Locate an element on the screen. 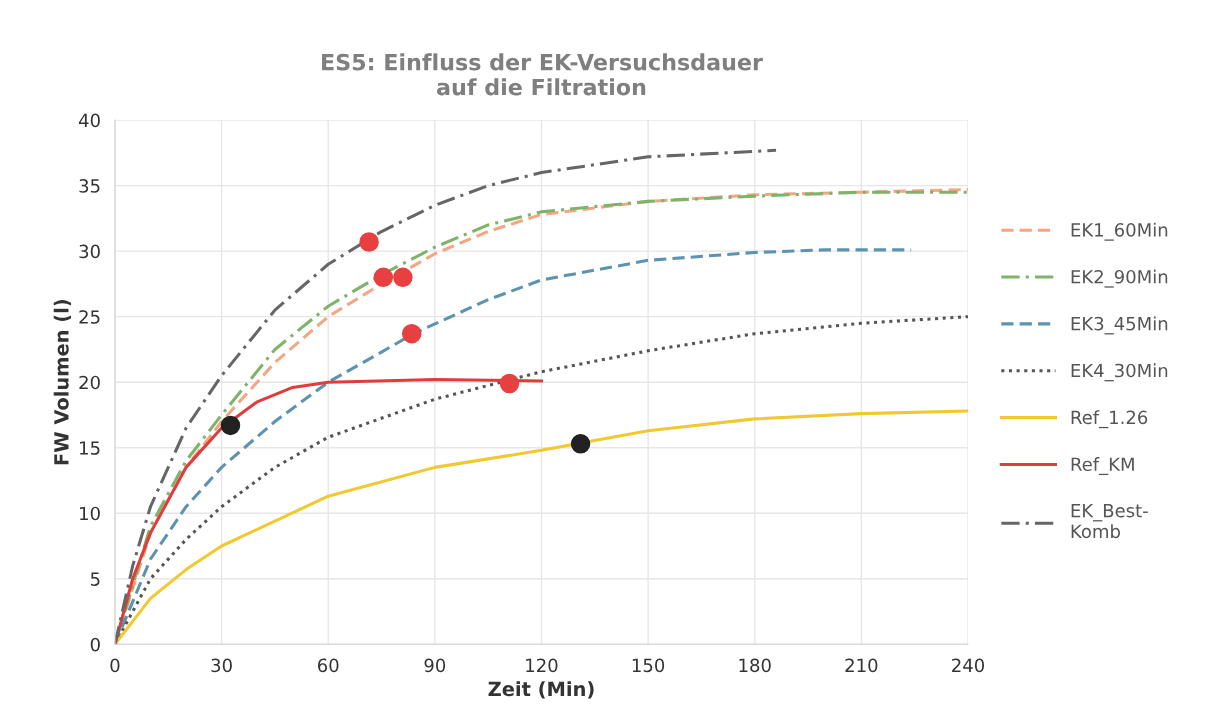 Image resolution: width=1210 pixels, height=728 pixels. legend-label: EK2_90Min is located at coordinates (1119, 278).